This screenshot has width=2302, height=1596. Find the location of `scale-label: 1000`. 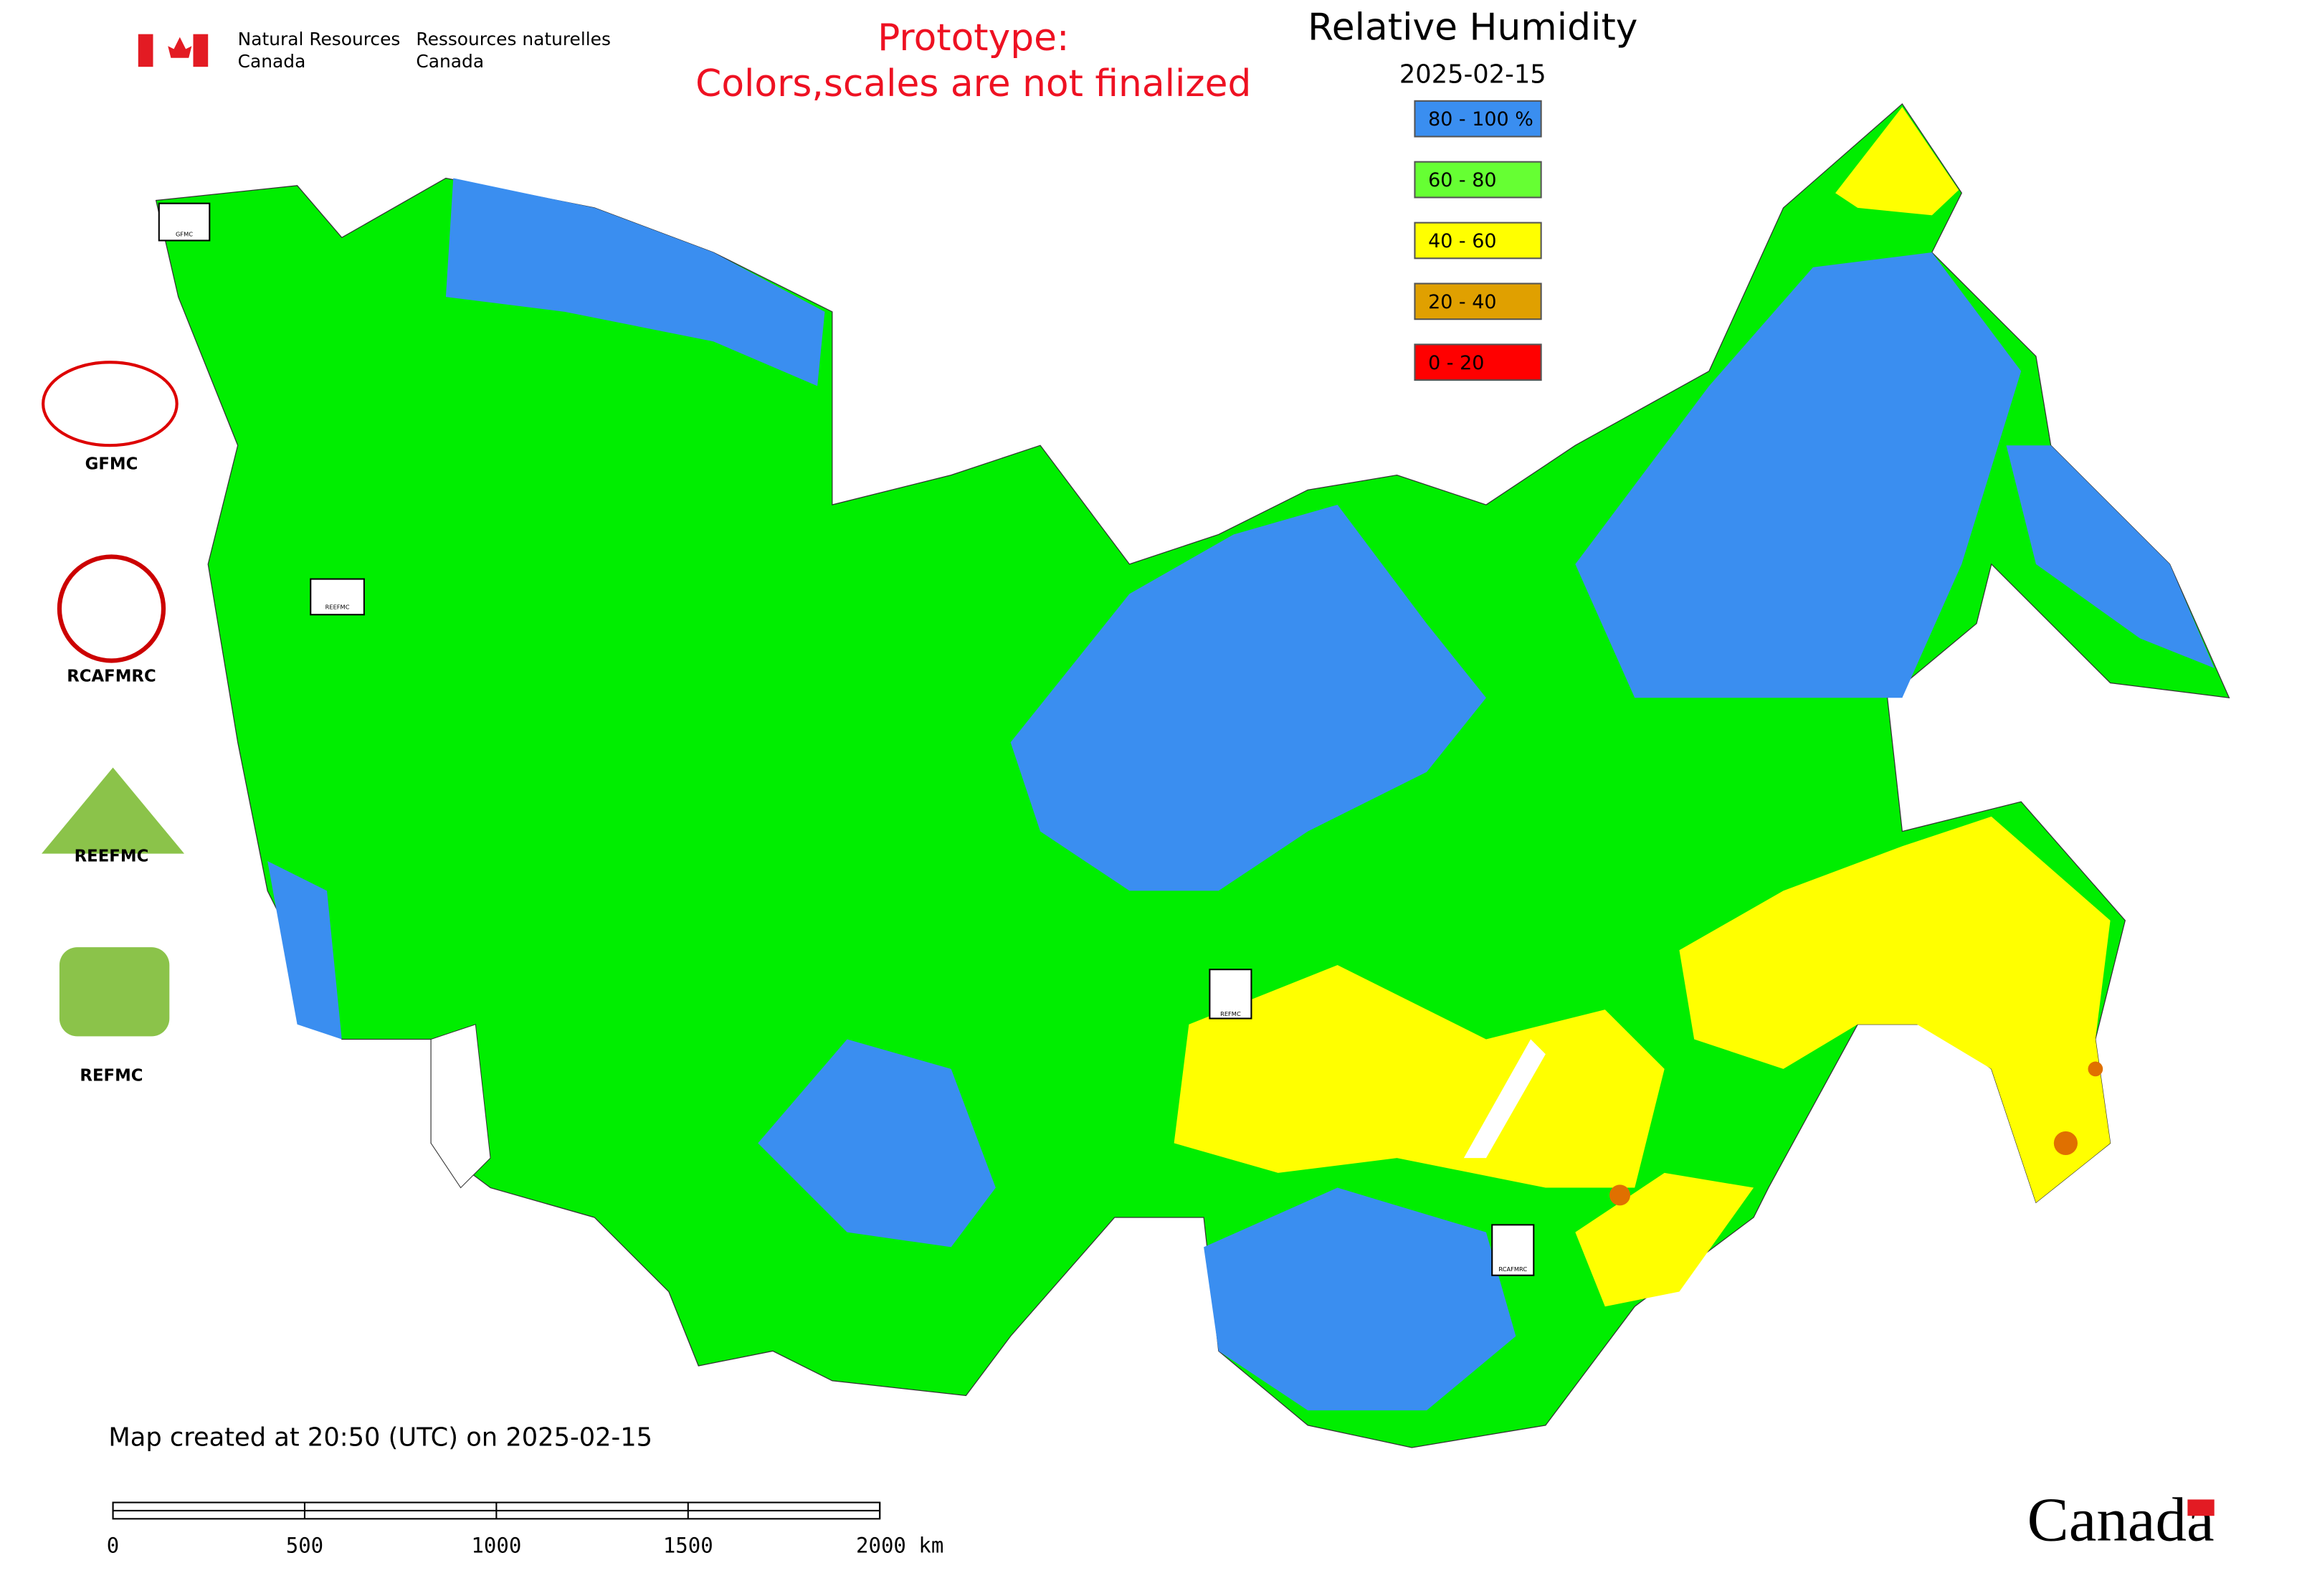

scale-label: 1000 is located at coordinates (496, 1546).